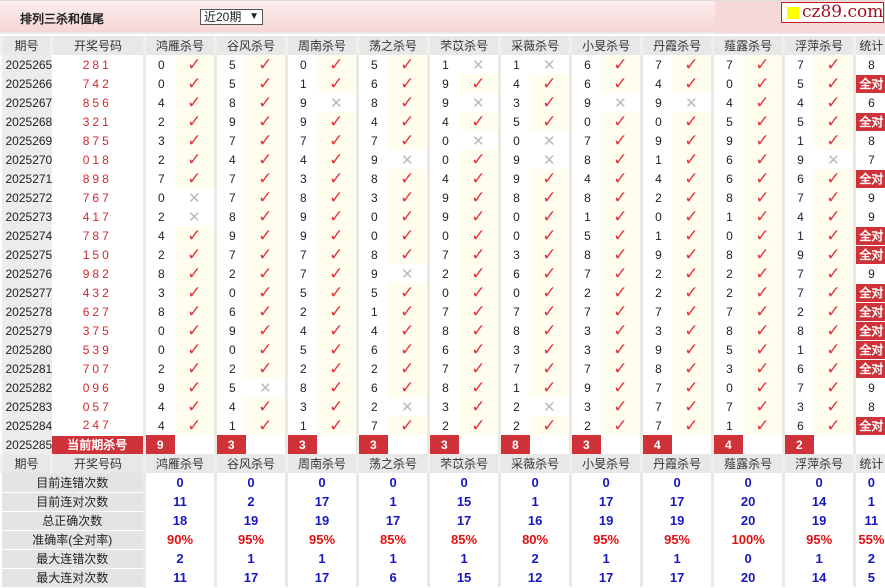 This screenshot has width=885, height=588. I want to click on site-logo: cz89.com, so click(832, 12).